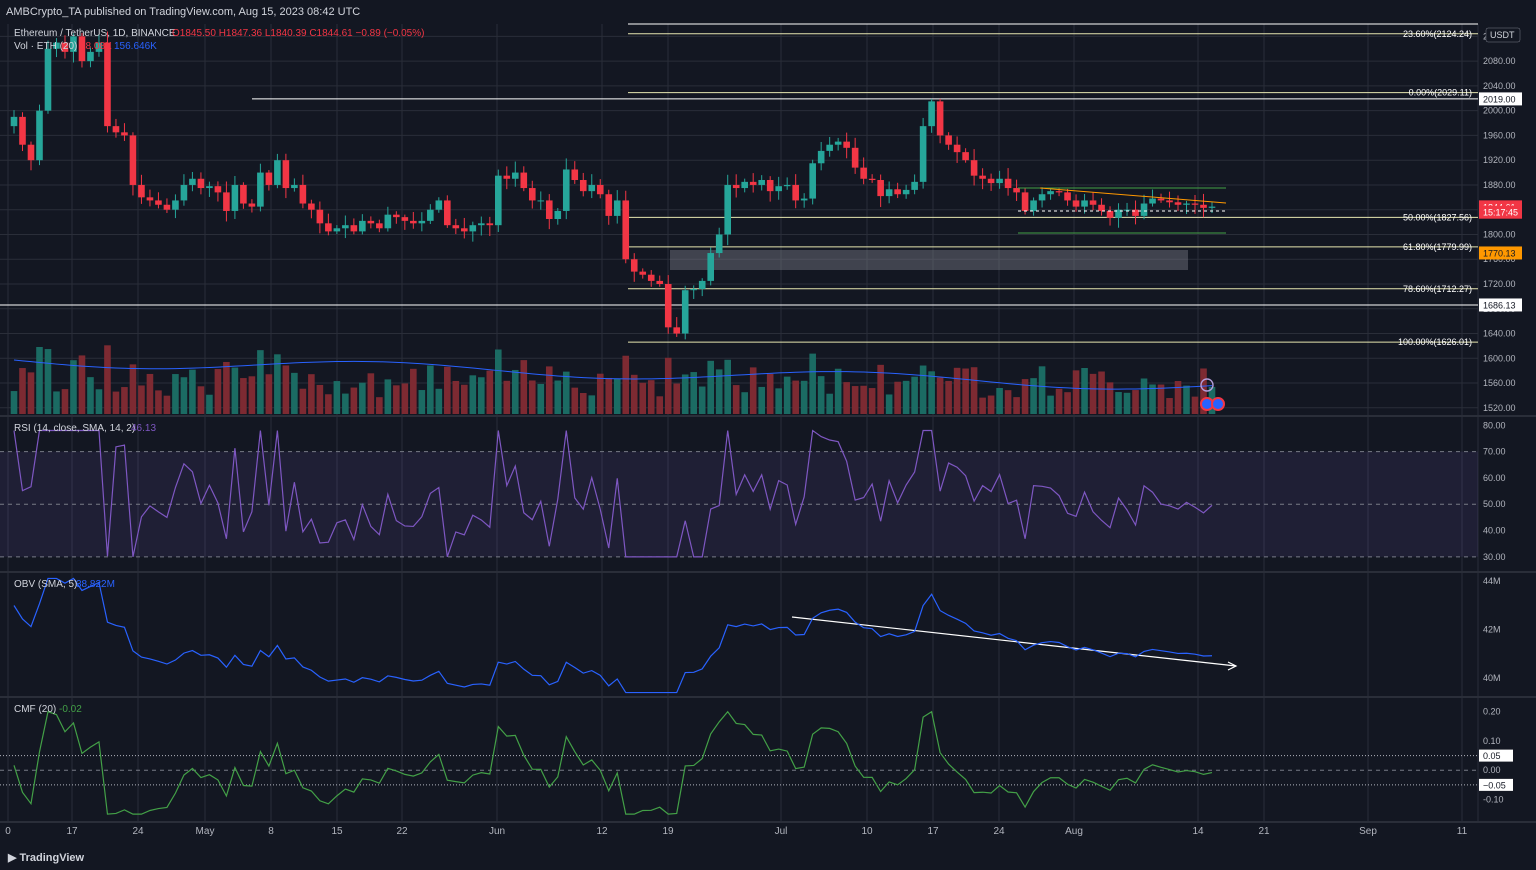  What do you see at coordinates (1207, 385) in the screenshot?
I see `lightning-icon` at bounding box center [1207, 385].